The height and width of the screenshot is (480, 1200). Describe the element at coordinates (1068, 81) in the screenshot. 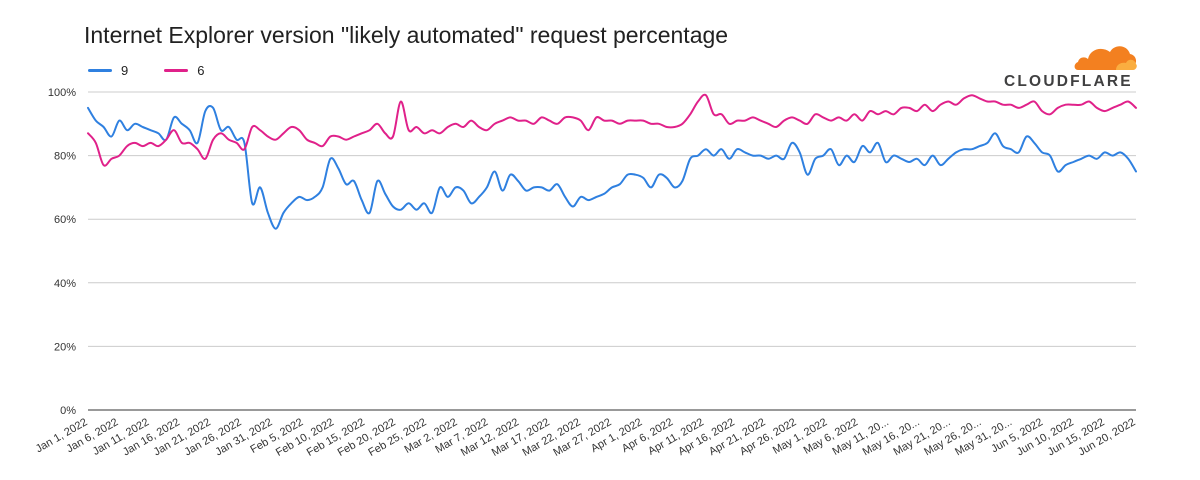

I see `logo-wordmark: CLOUDFLARE` at that location.